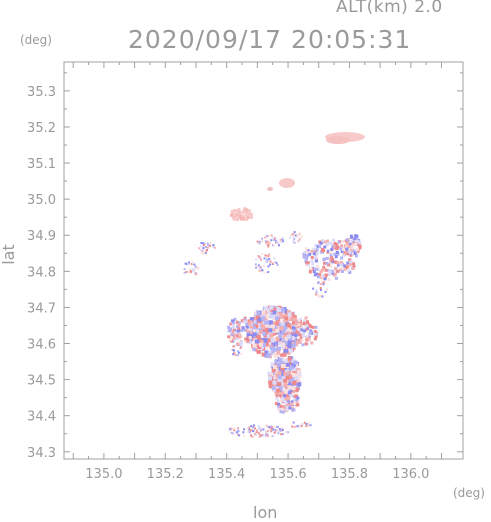  Describe the element at coordinates (226, 474) in the screenshot. I see `x-tick-label: 135.4` at that location.